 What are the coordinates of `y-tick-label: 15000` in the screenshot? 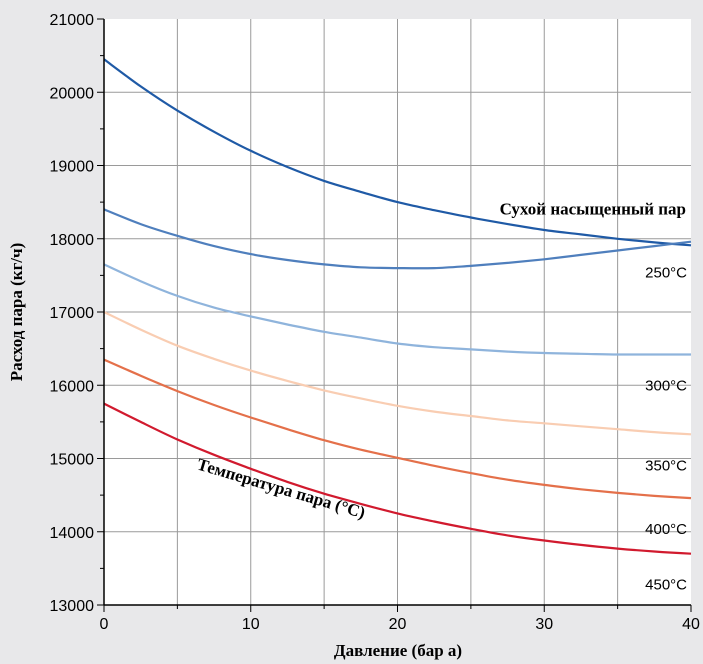 It's located at (72, 460).